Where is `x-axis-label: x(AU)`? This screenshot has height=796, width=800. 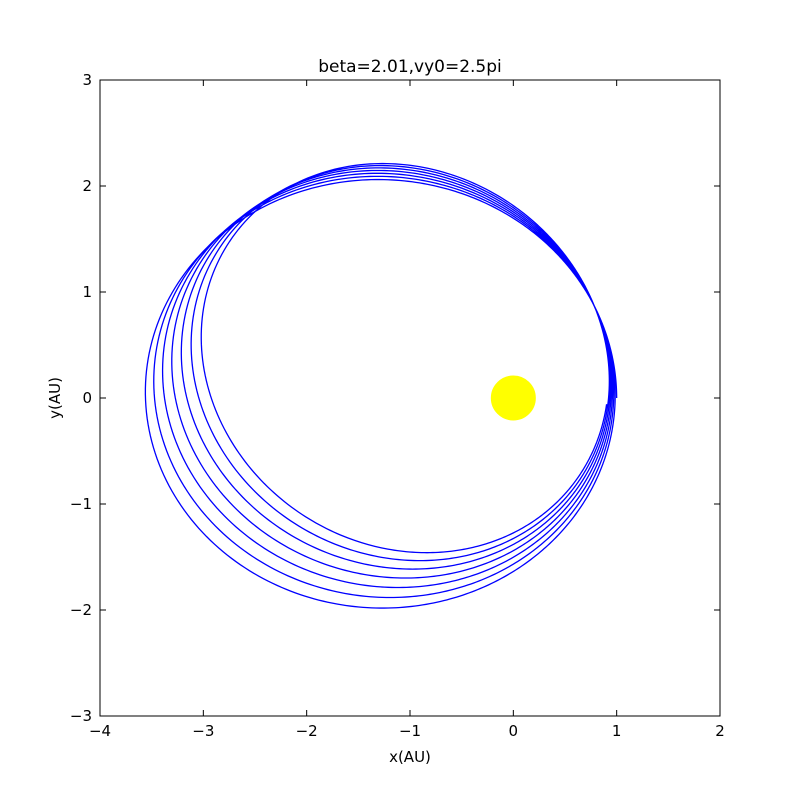
x-axis-label: x(AU) is located at coordinates (410, 757).